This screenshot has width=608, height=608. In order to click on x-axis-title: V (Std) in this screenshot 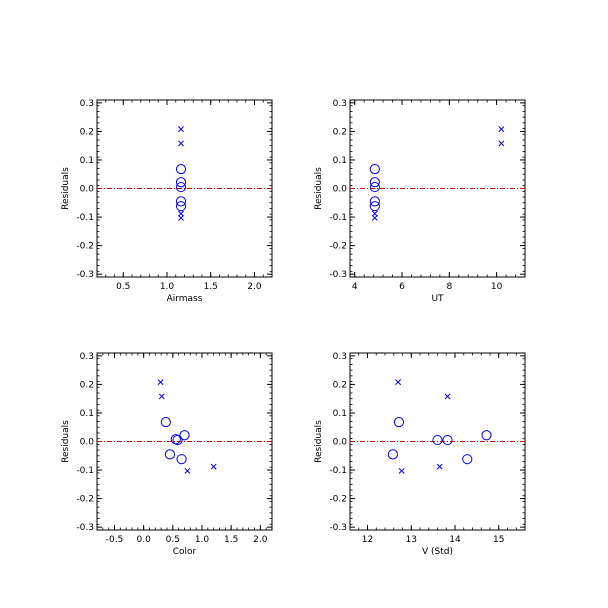, I will do `click(437, 552)`.